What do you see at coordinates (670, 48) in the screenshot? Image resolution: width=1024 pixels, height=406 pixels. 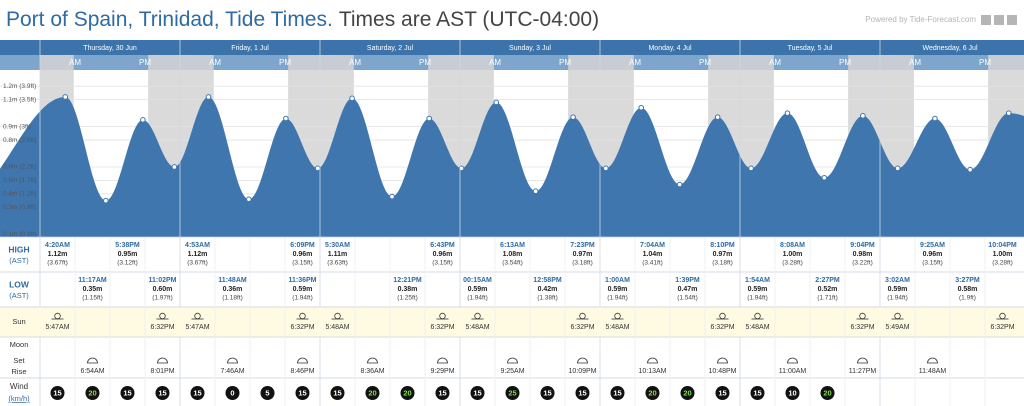 I see `day-label: Monday, 4 Jul` at bounding box center [670, 48].